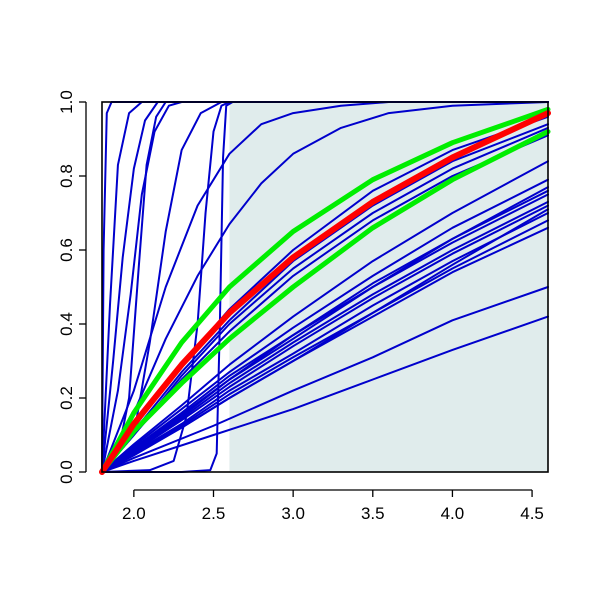 The width and height of the screenshot is (600, 600). I want to click on x-tick-label: 4.5, so click(532, 513).